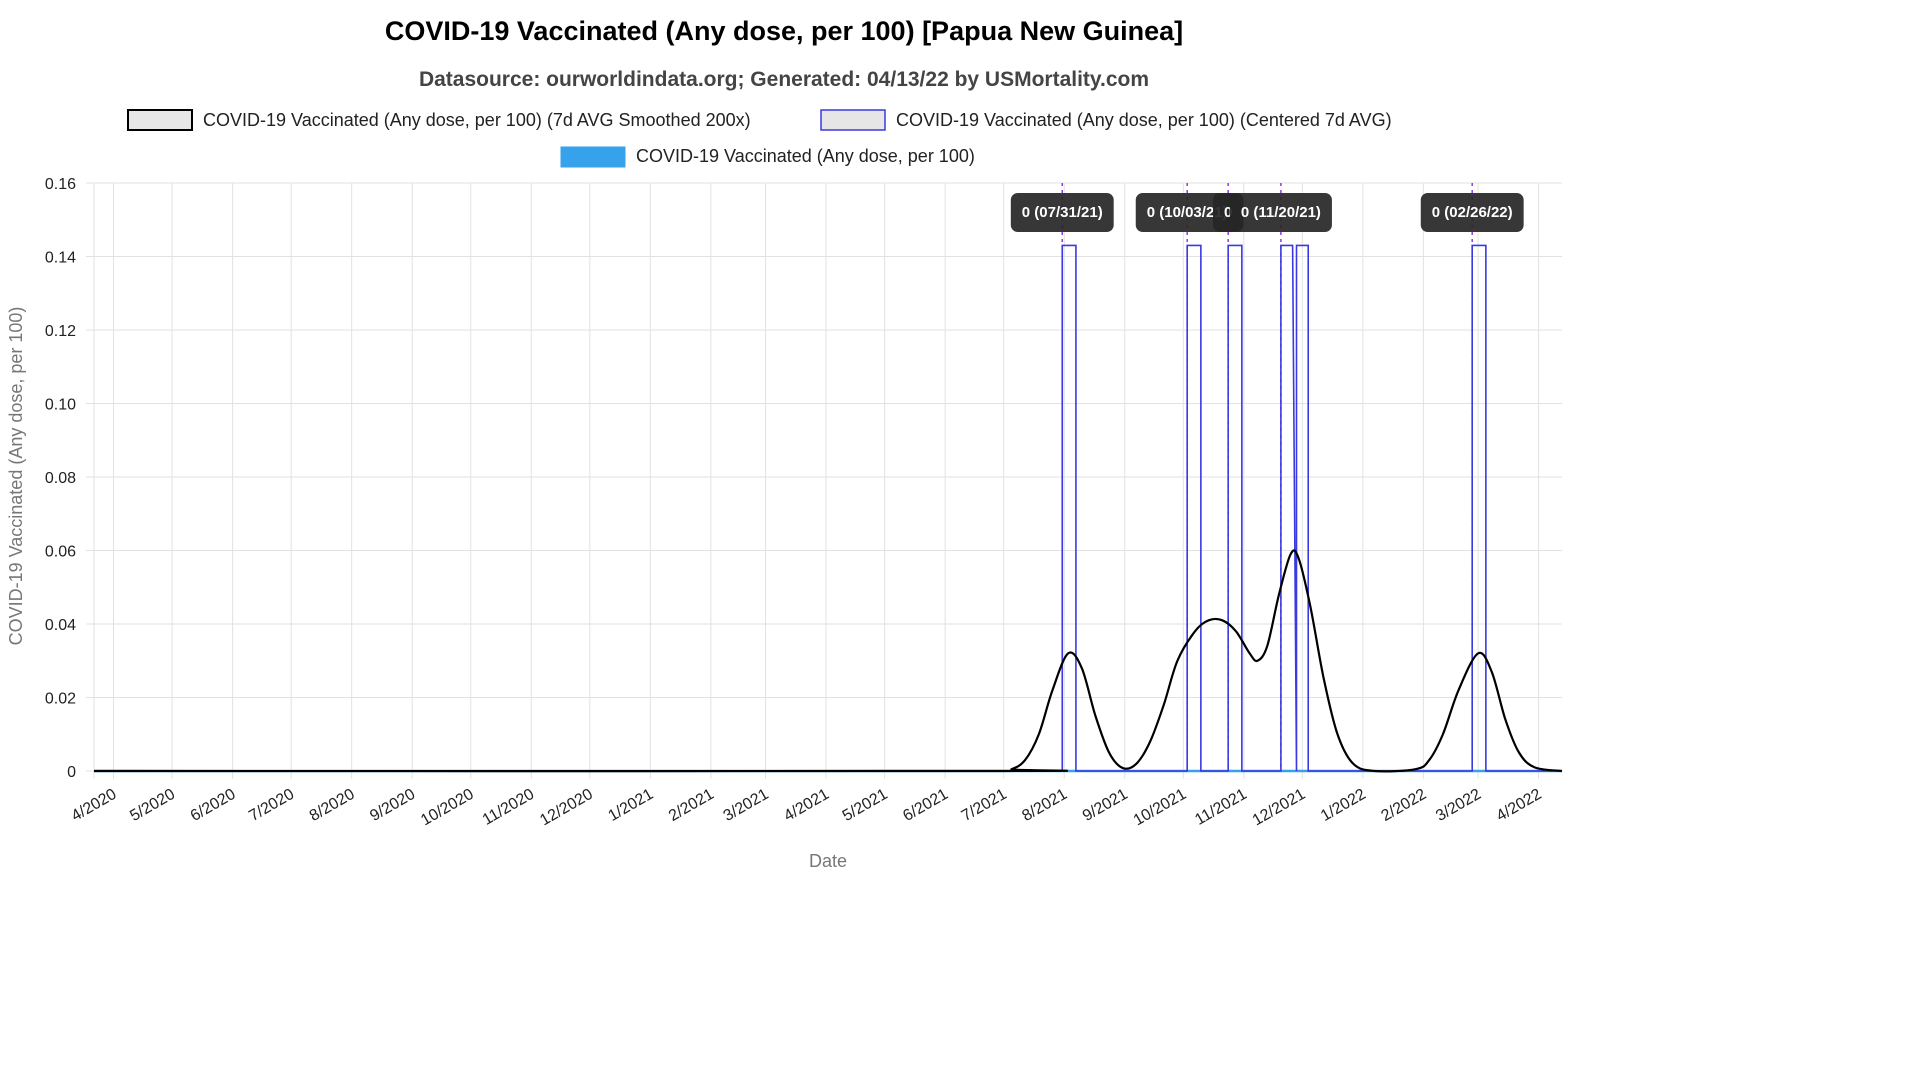  I want to click on annotation-label: 0 (02/26/22), so click(1472, 212).